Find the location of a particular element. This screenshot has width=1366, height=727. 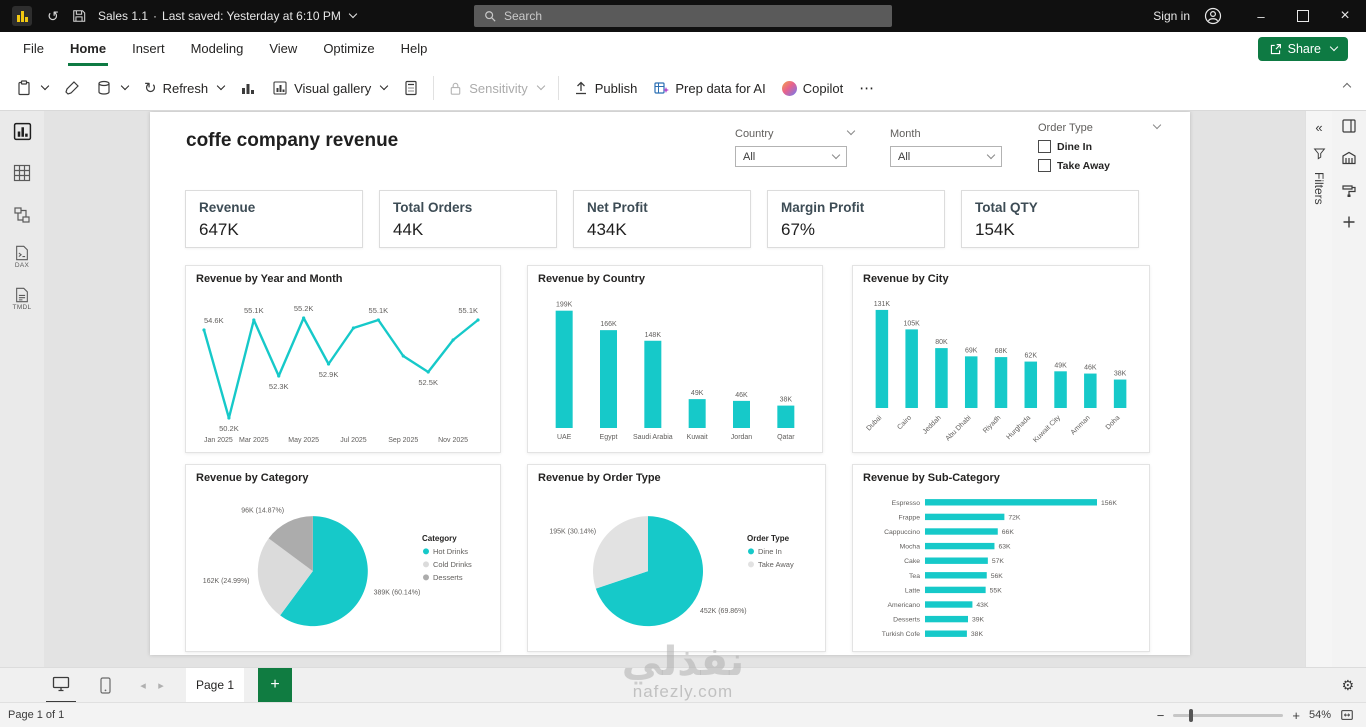

new-page-button: + is located at coordinates (275, 685).